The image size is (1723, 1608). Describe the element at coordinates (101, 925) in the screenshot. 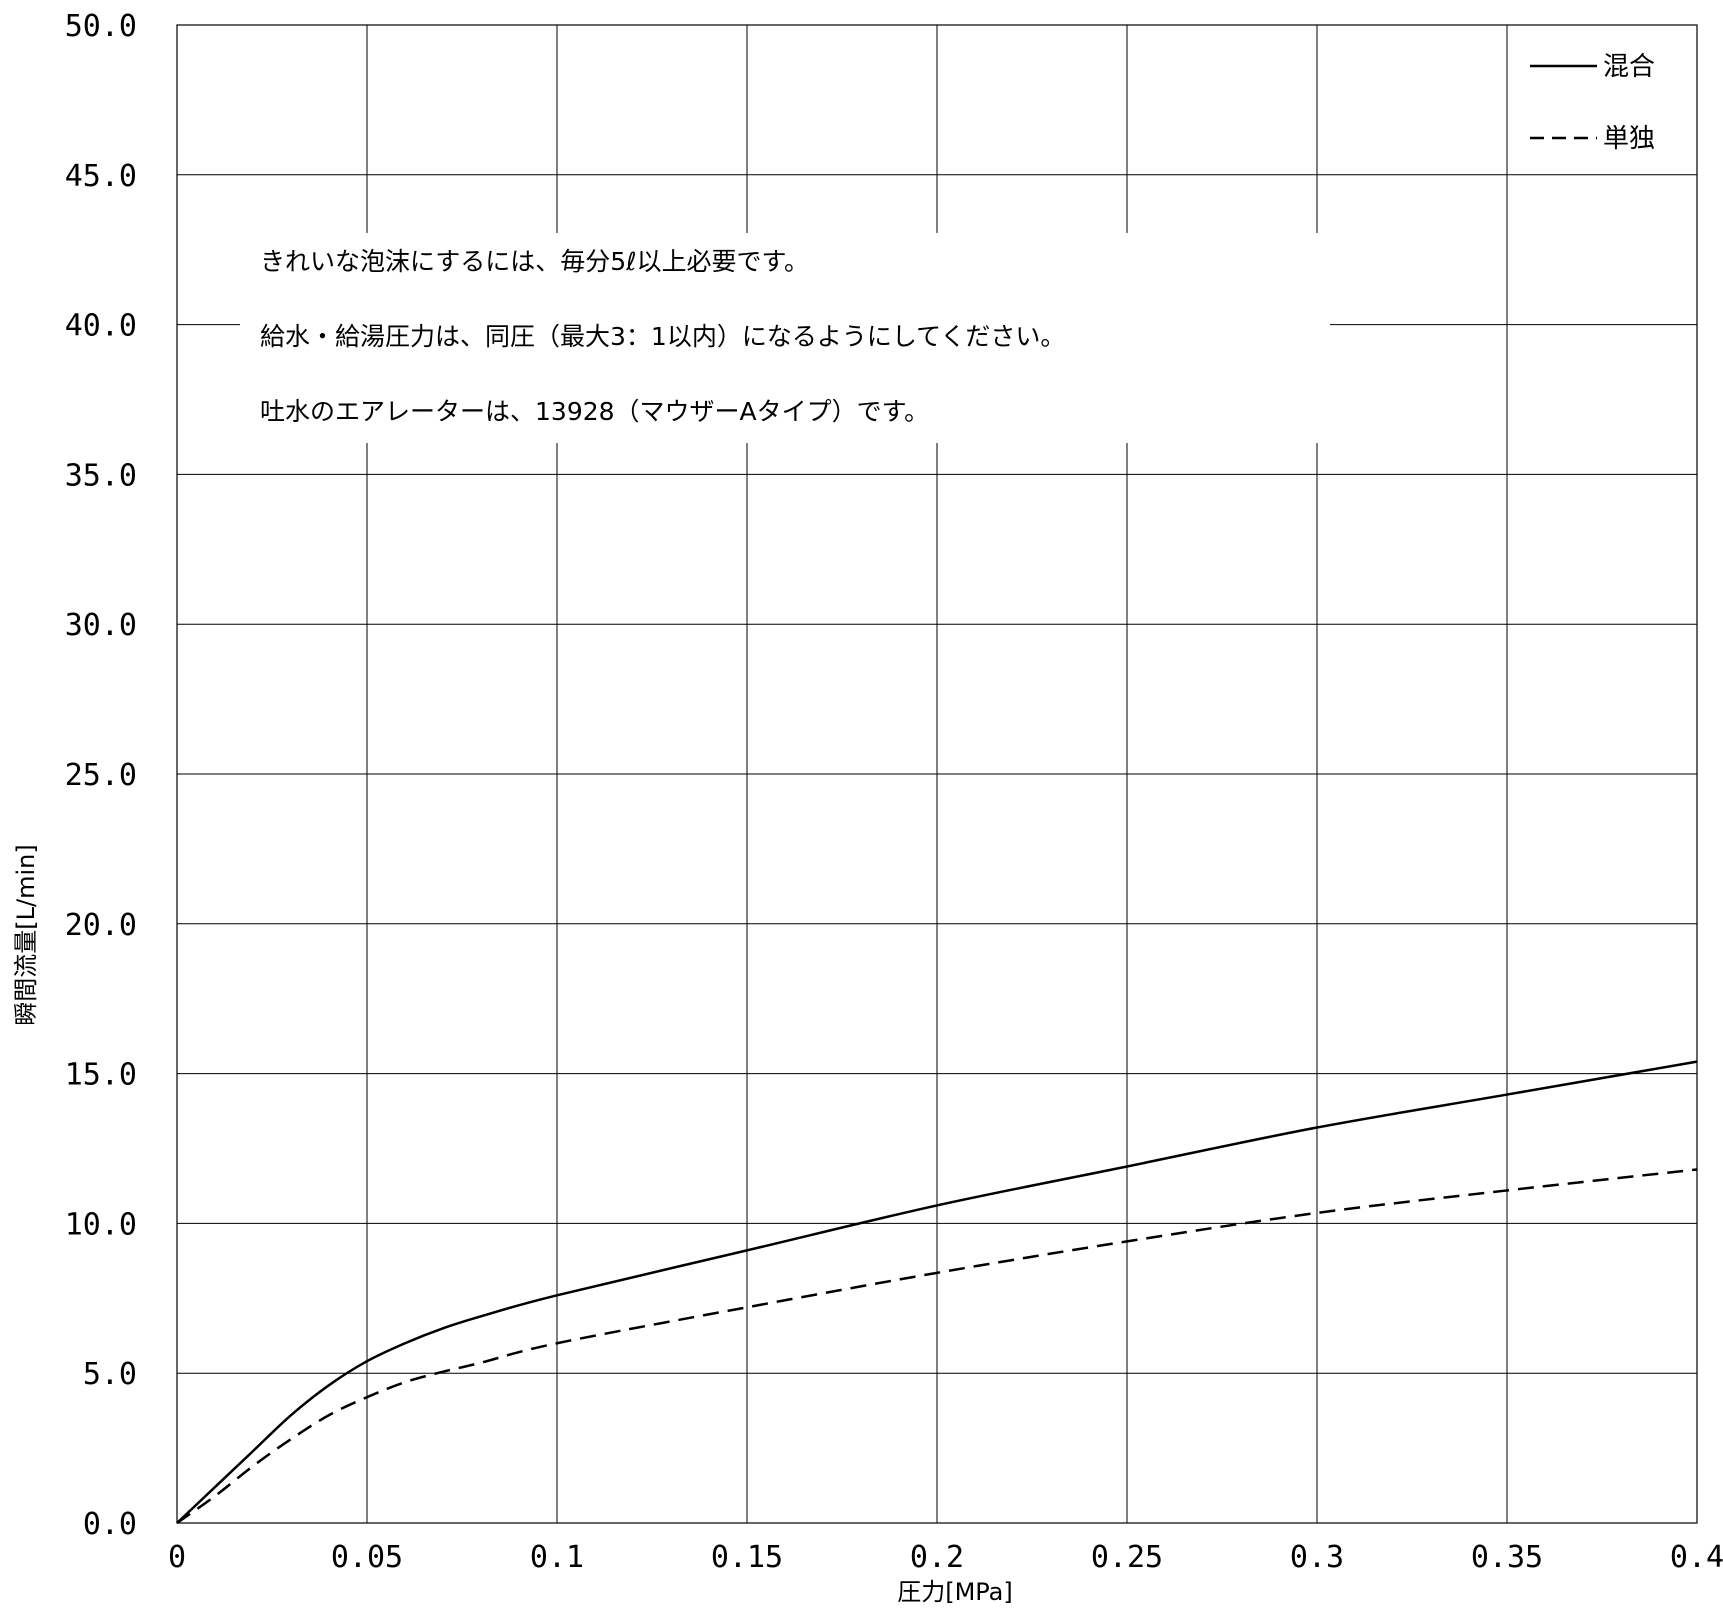

I see `y-tick-label: 20.0` at that location.